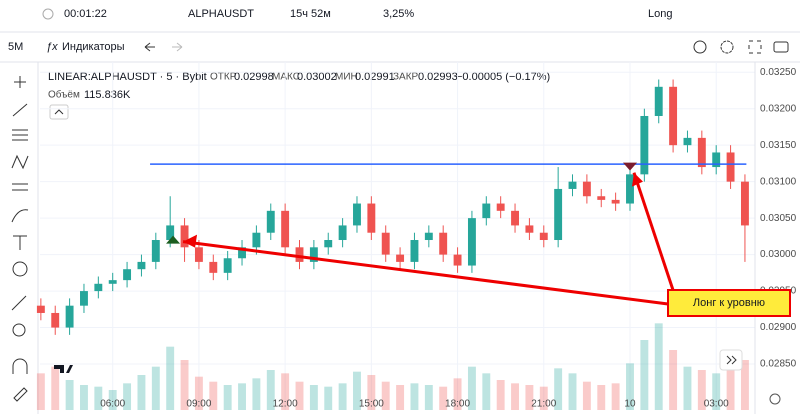 The height and width of the screenshot is (414, 800). What do you see at coordinates (20, 82) in the screenshot?
I see `crosshair-tool` at bounding box center [20, 82].